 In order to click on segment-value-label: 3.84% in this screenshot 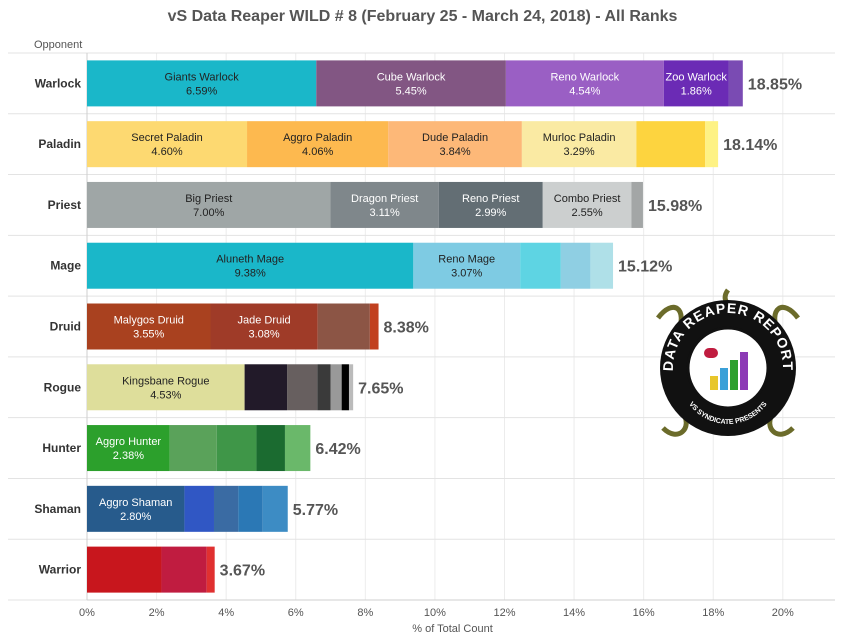, I will do `click(454, 152)`.